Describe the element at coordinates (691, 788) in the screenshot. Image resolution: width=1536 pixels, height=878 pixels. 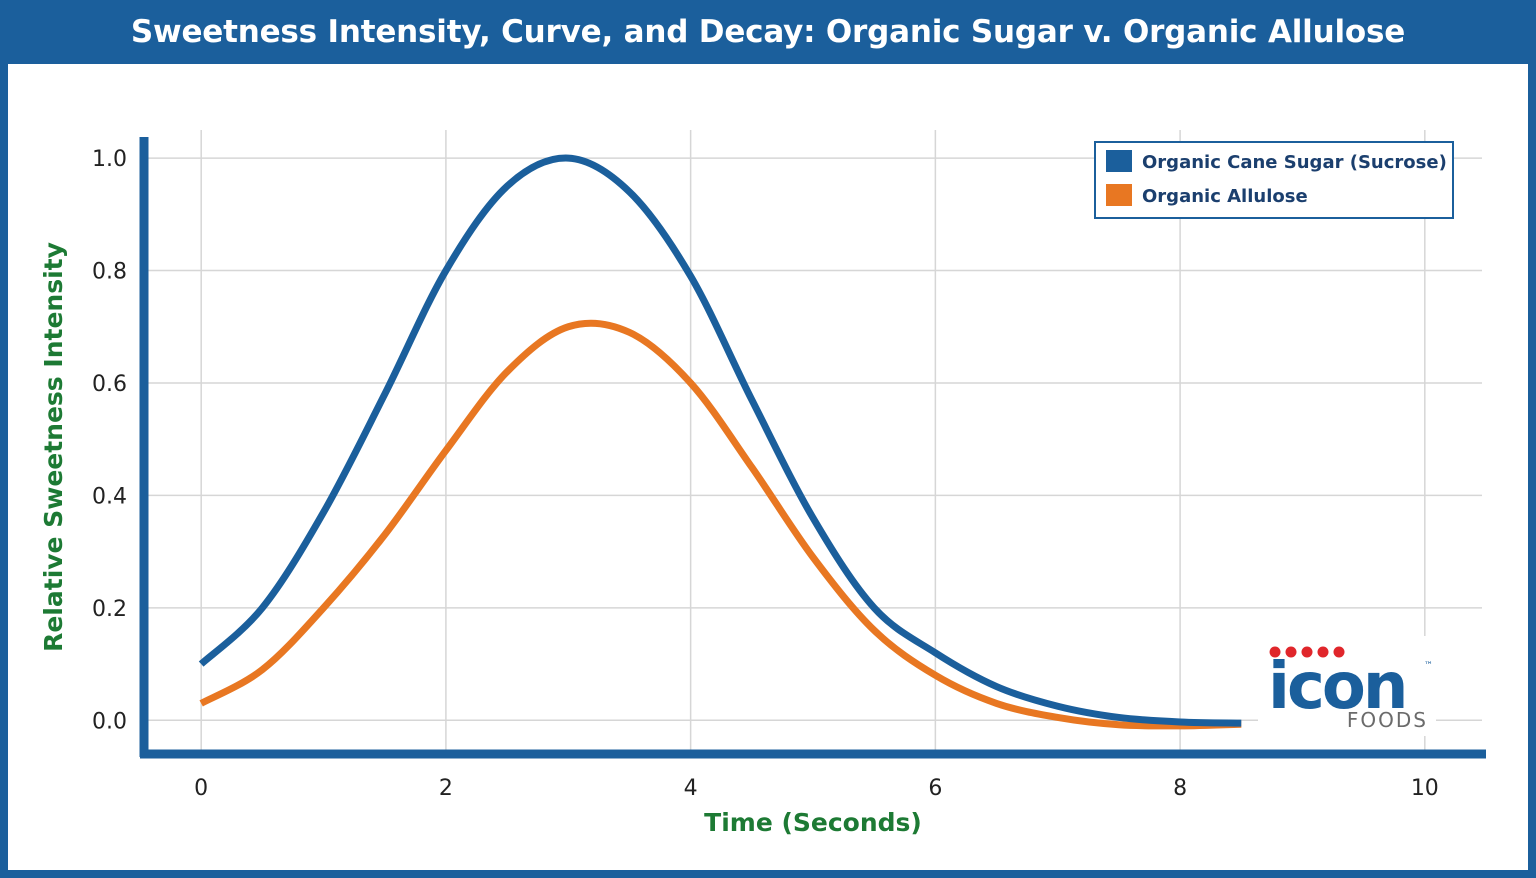
I see `x-tick-label: 4` at that location.